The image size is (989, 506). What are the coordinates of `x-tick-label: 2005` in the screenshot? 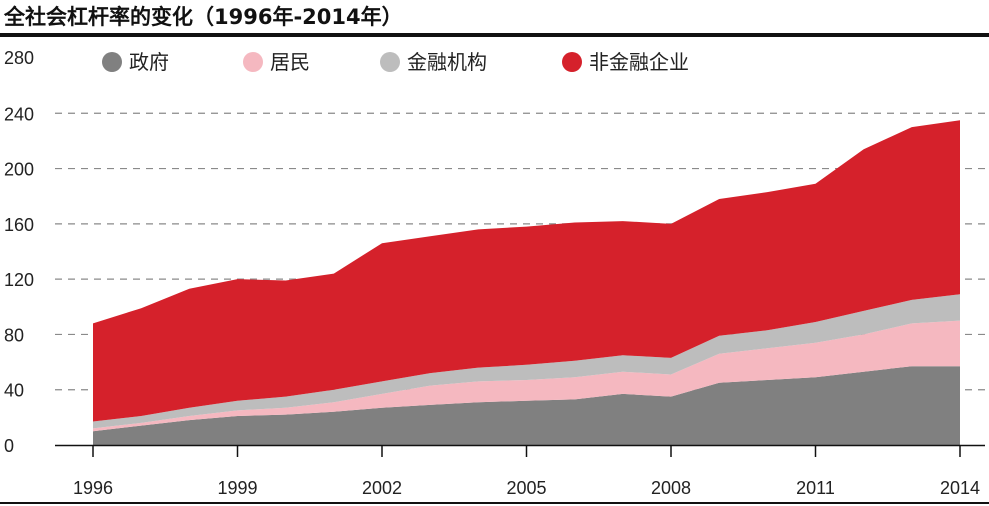 It's located at (526, 488).